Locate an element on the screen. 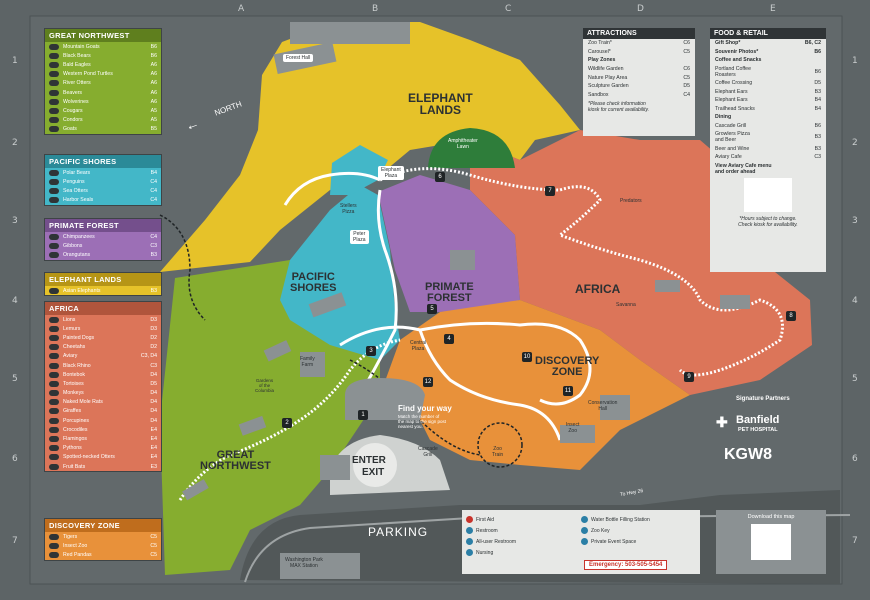 The width and height of the screenshot is (870, 600). banfield-logo-icon: ✚ is located at coordinates (722, 422).